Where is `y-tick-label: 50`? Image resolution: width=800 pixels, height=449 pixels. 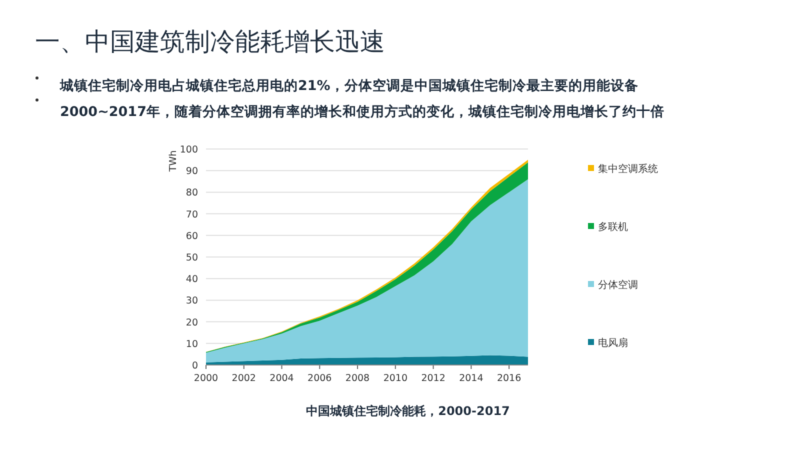 y-tick-label: 50 is located at coordinates (192, 258).